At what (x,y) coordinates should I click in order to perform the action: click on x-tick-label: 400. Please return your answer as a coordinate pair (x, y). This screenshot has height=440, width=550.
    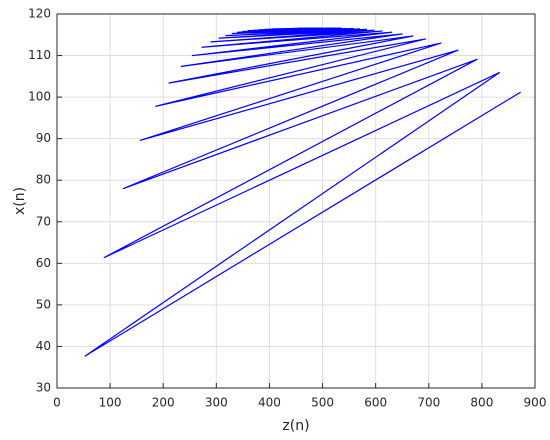
    Looking at the image, I should click on (269, 403).